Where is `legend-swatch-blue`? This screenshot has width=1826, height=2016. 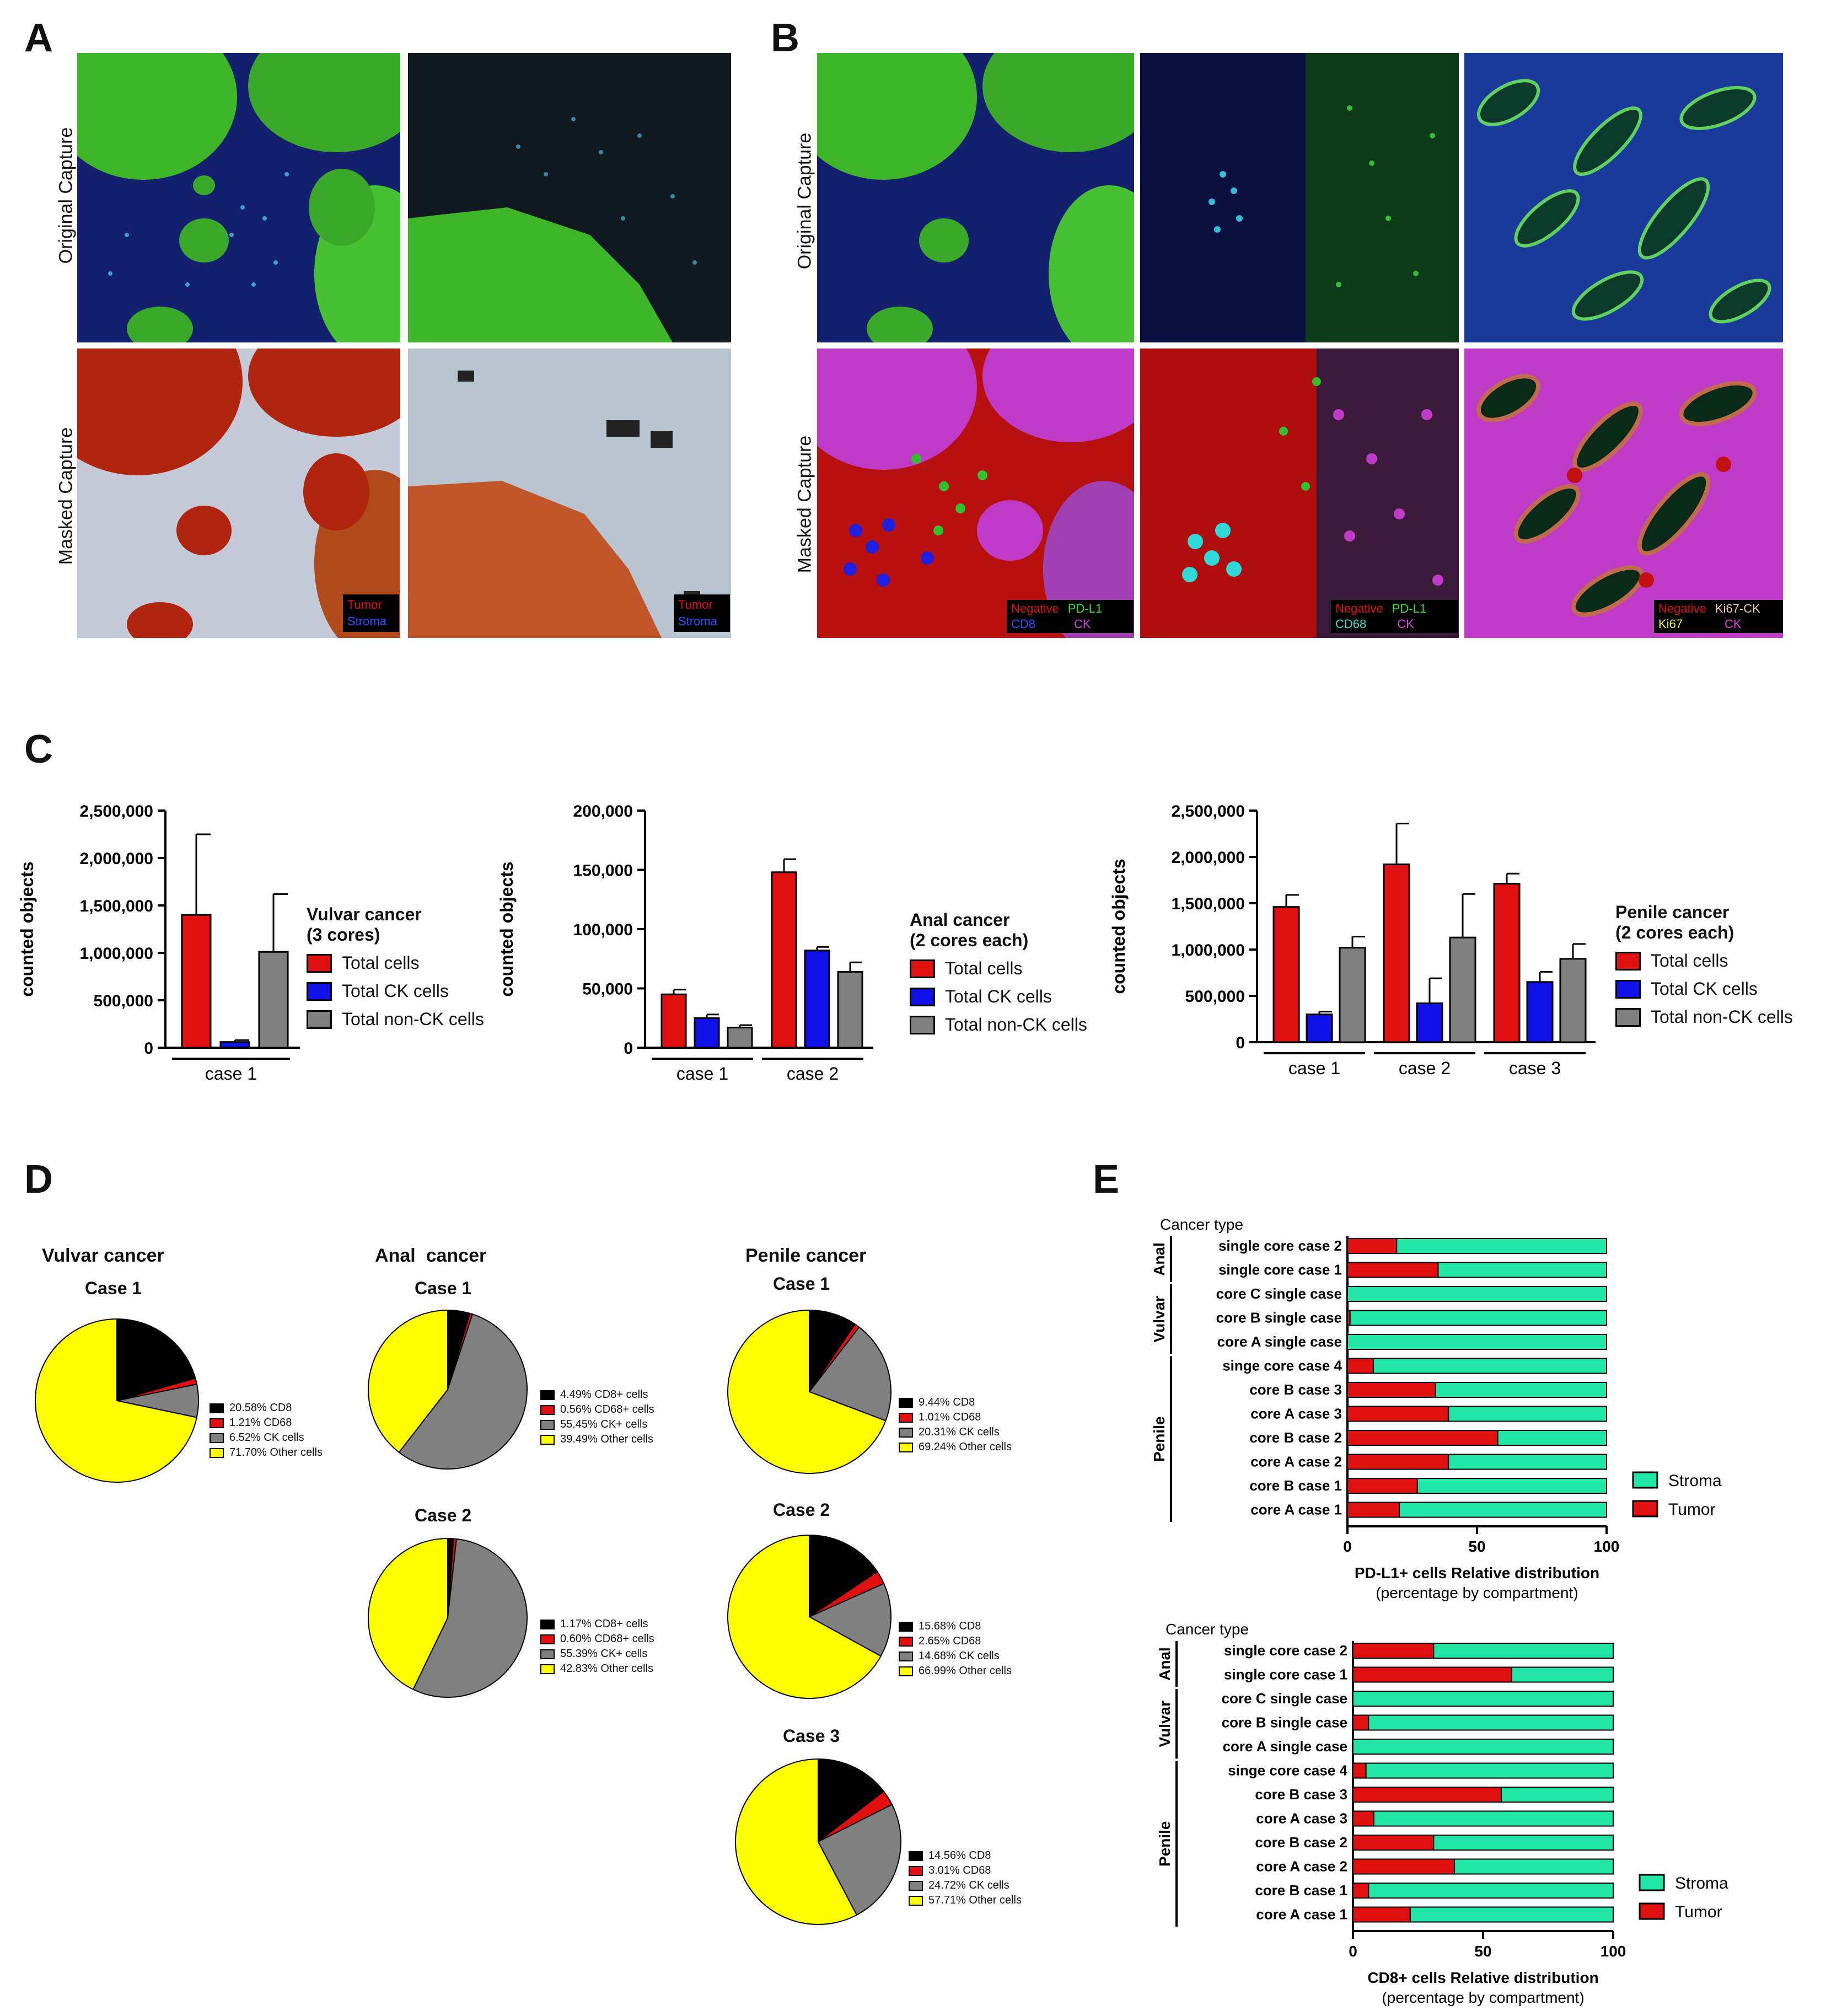 legend-swatch-blue is located at coordinates (922, 996).